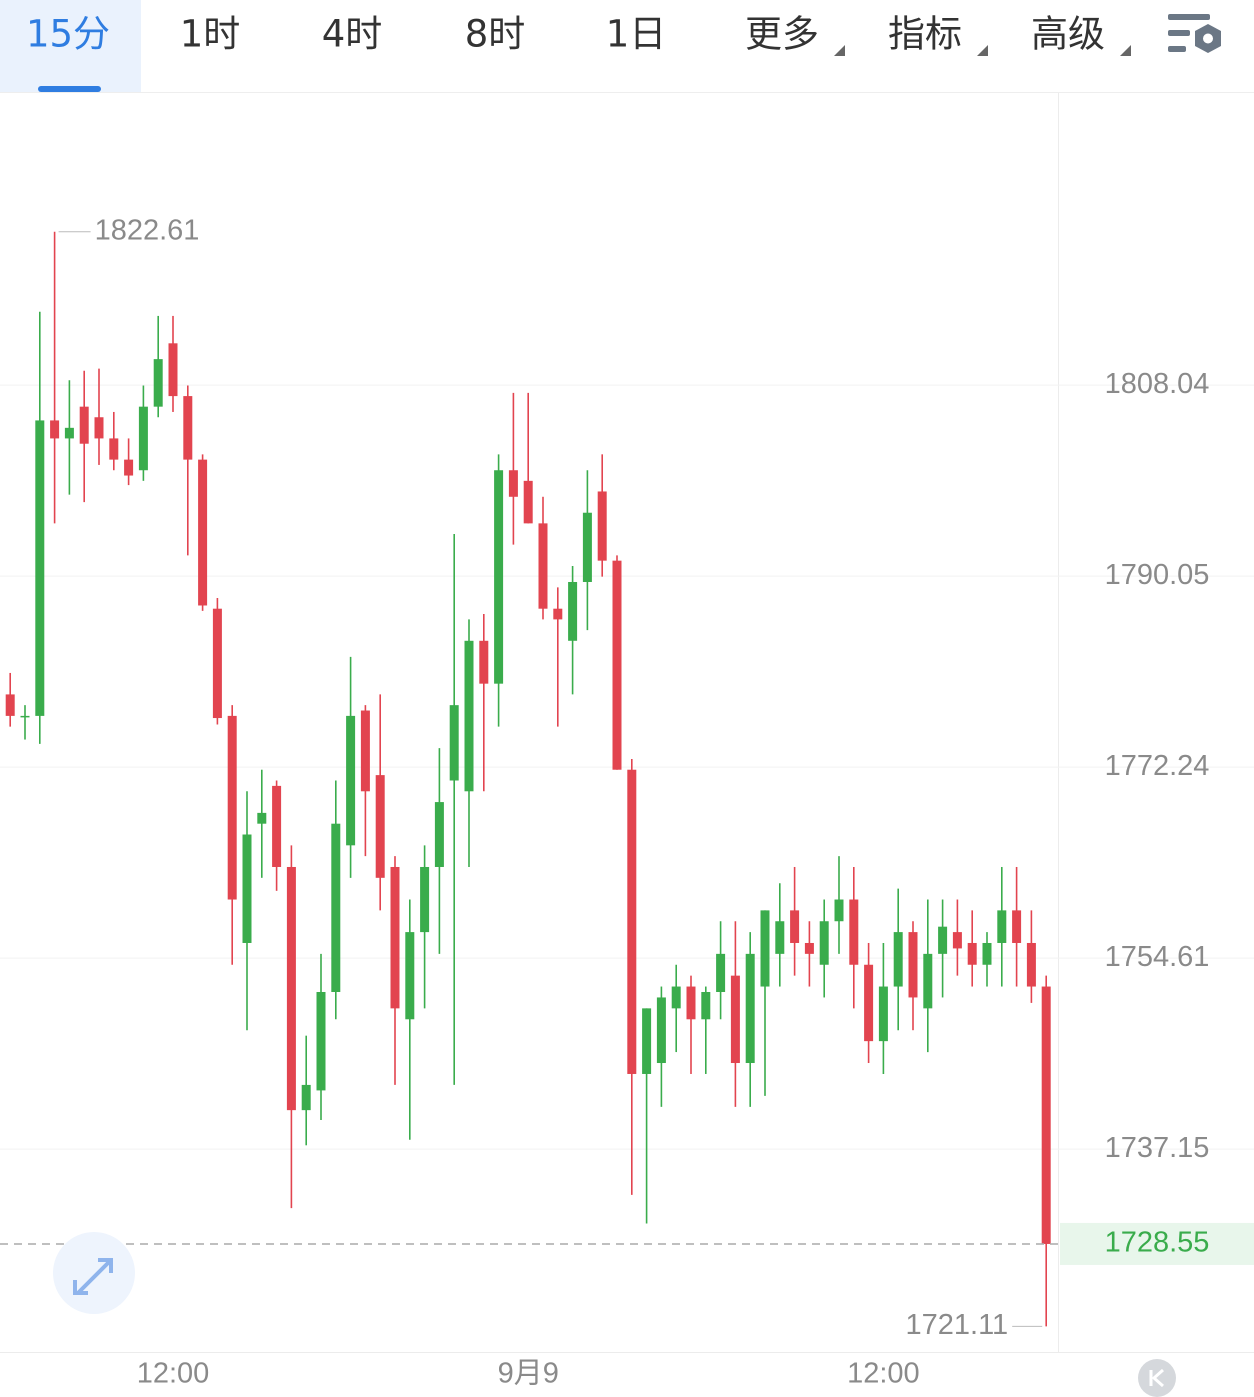  I want to click on y-tick-label: 1737.15, so click(1157, 1148).